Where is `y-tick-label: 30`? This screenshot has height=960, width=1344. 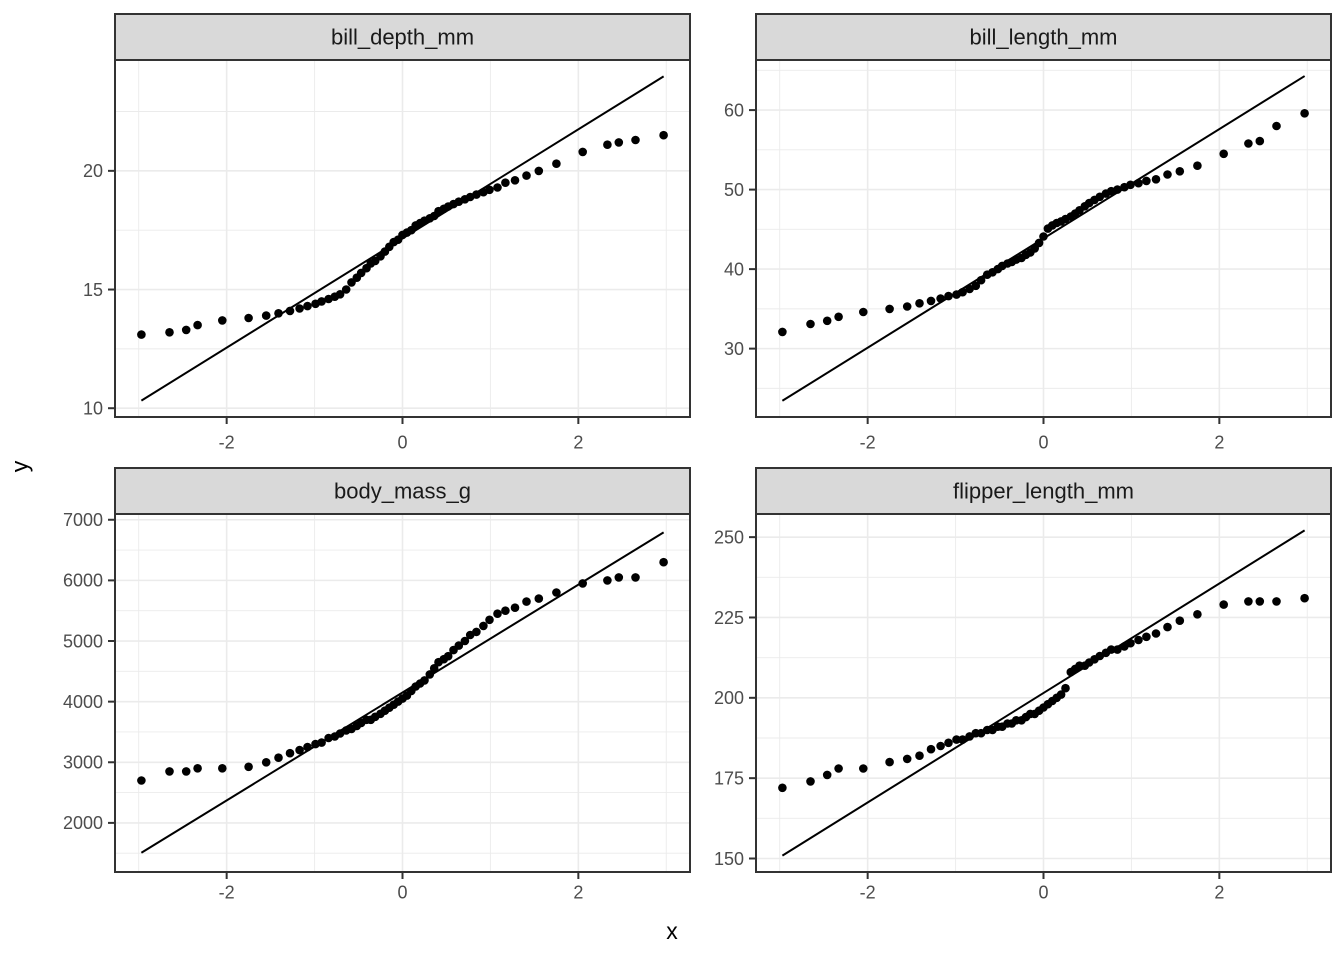 y-tick-label: 30 is located at coordinates (734, 349).